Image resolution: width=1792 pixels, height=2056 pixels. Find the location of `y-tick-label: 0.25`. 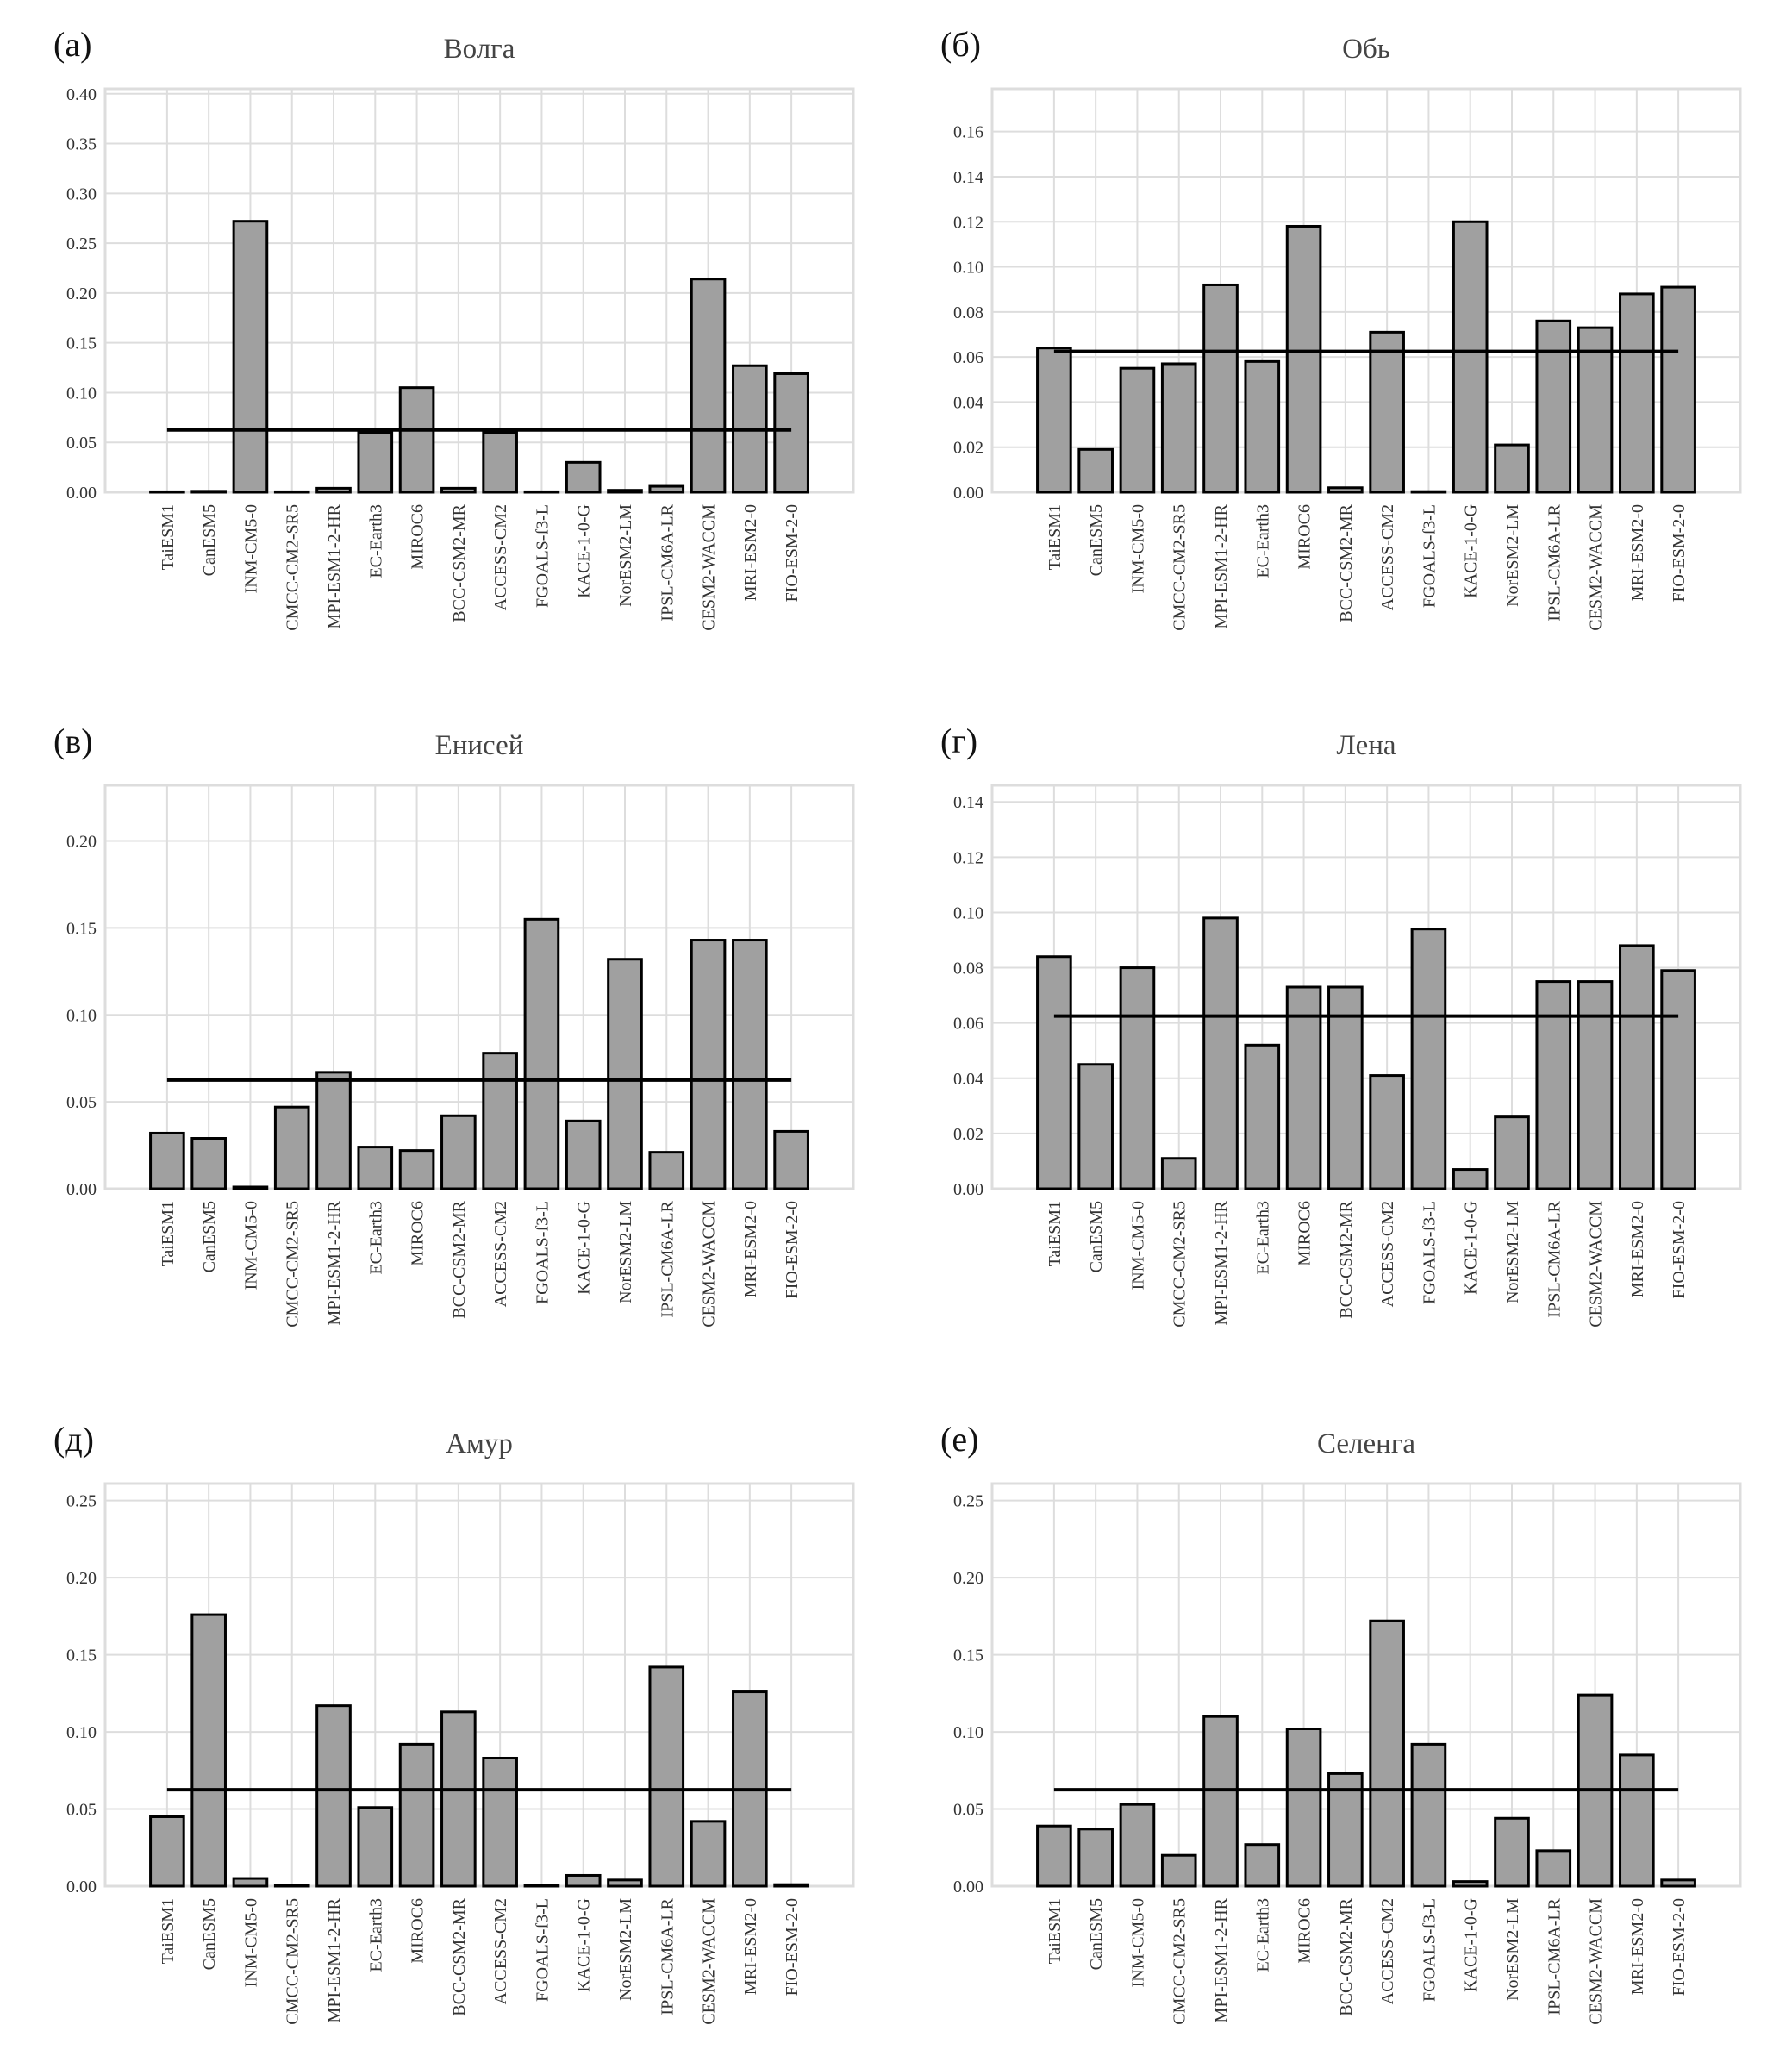

y-tick-label: 0.25 is located at coordinates (81, 1501).